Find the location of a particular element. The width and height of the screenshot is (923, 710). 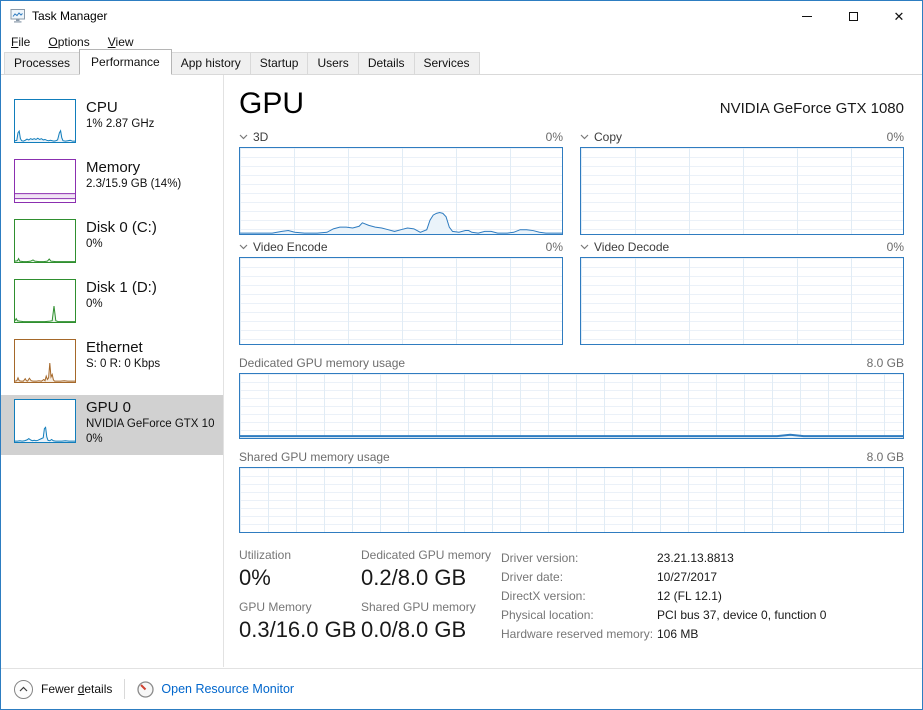

tab-users: Users is located at coordinates (333, 63).